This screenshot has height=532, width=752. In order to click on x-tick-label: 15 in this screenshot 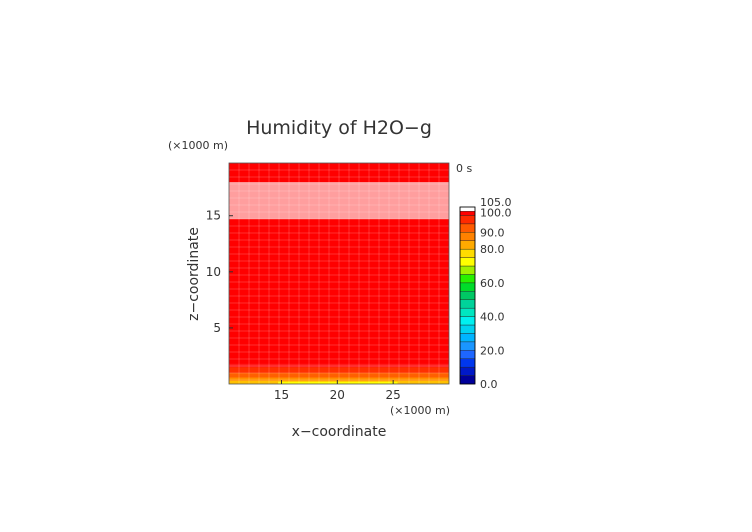, I will do `click(281, 395)`.